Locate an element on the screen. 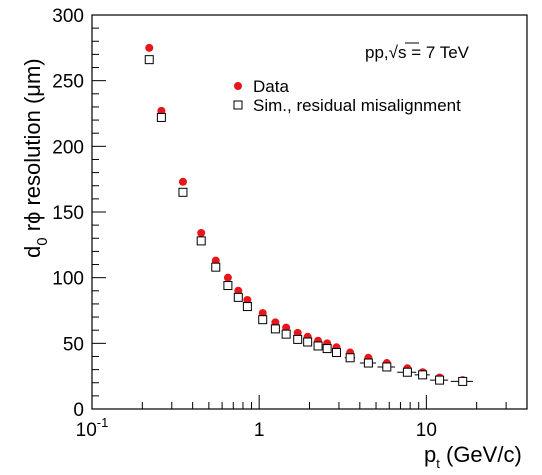 This screenshot has height=475, width=542. y-axis-title: d0 rϕ resolution (μm) is located at coordinates (35, 158).